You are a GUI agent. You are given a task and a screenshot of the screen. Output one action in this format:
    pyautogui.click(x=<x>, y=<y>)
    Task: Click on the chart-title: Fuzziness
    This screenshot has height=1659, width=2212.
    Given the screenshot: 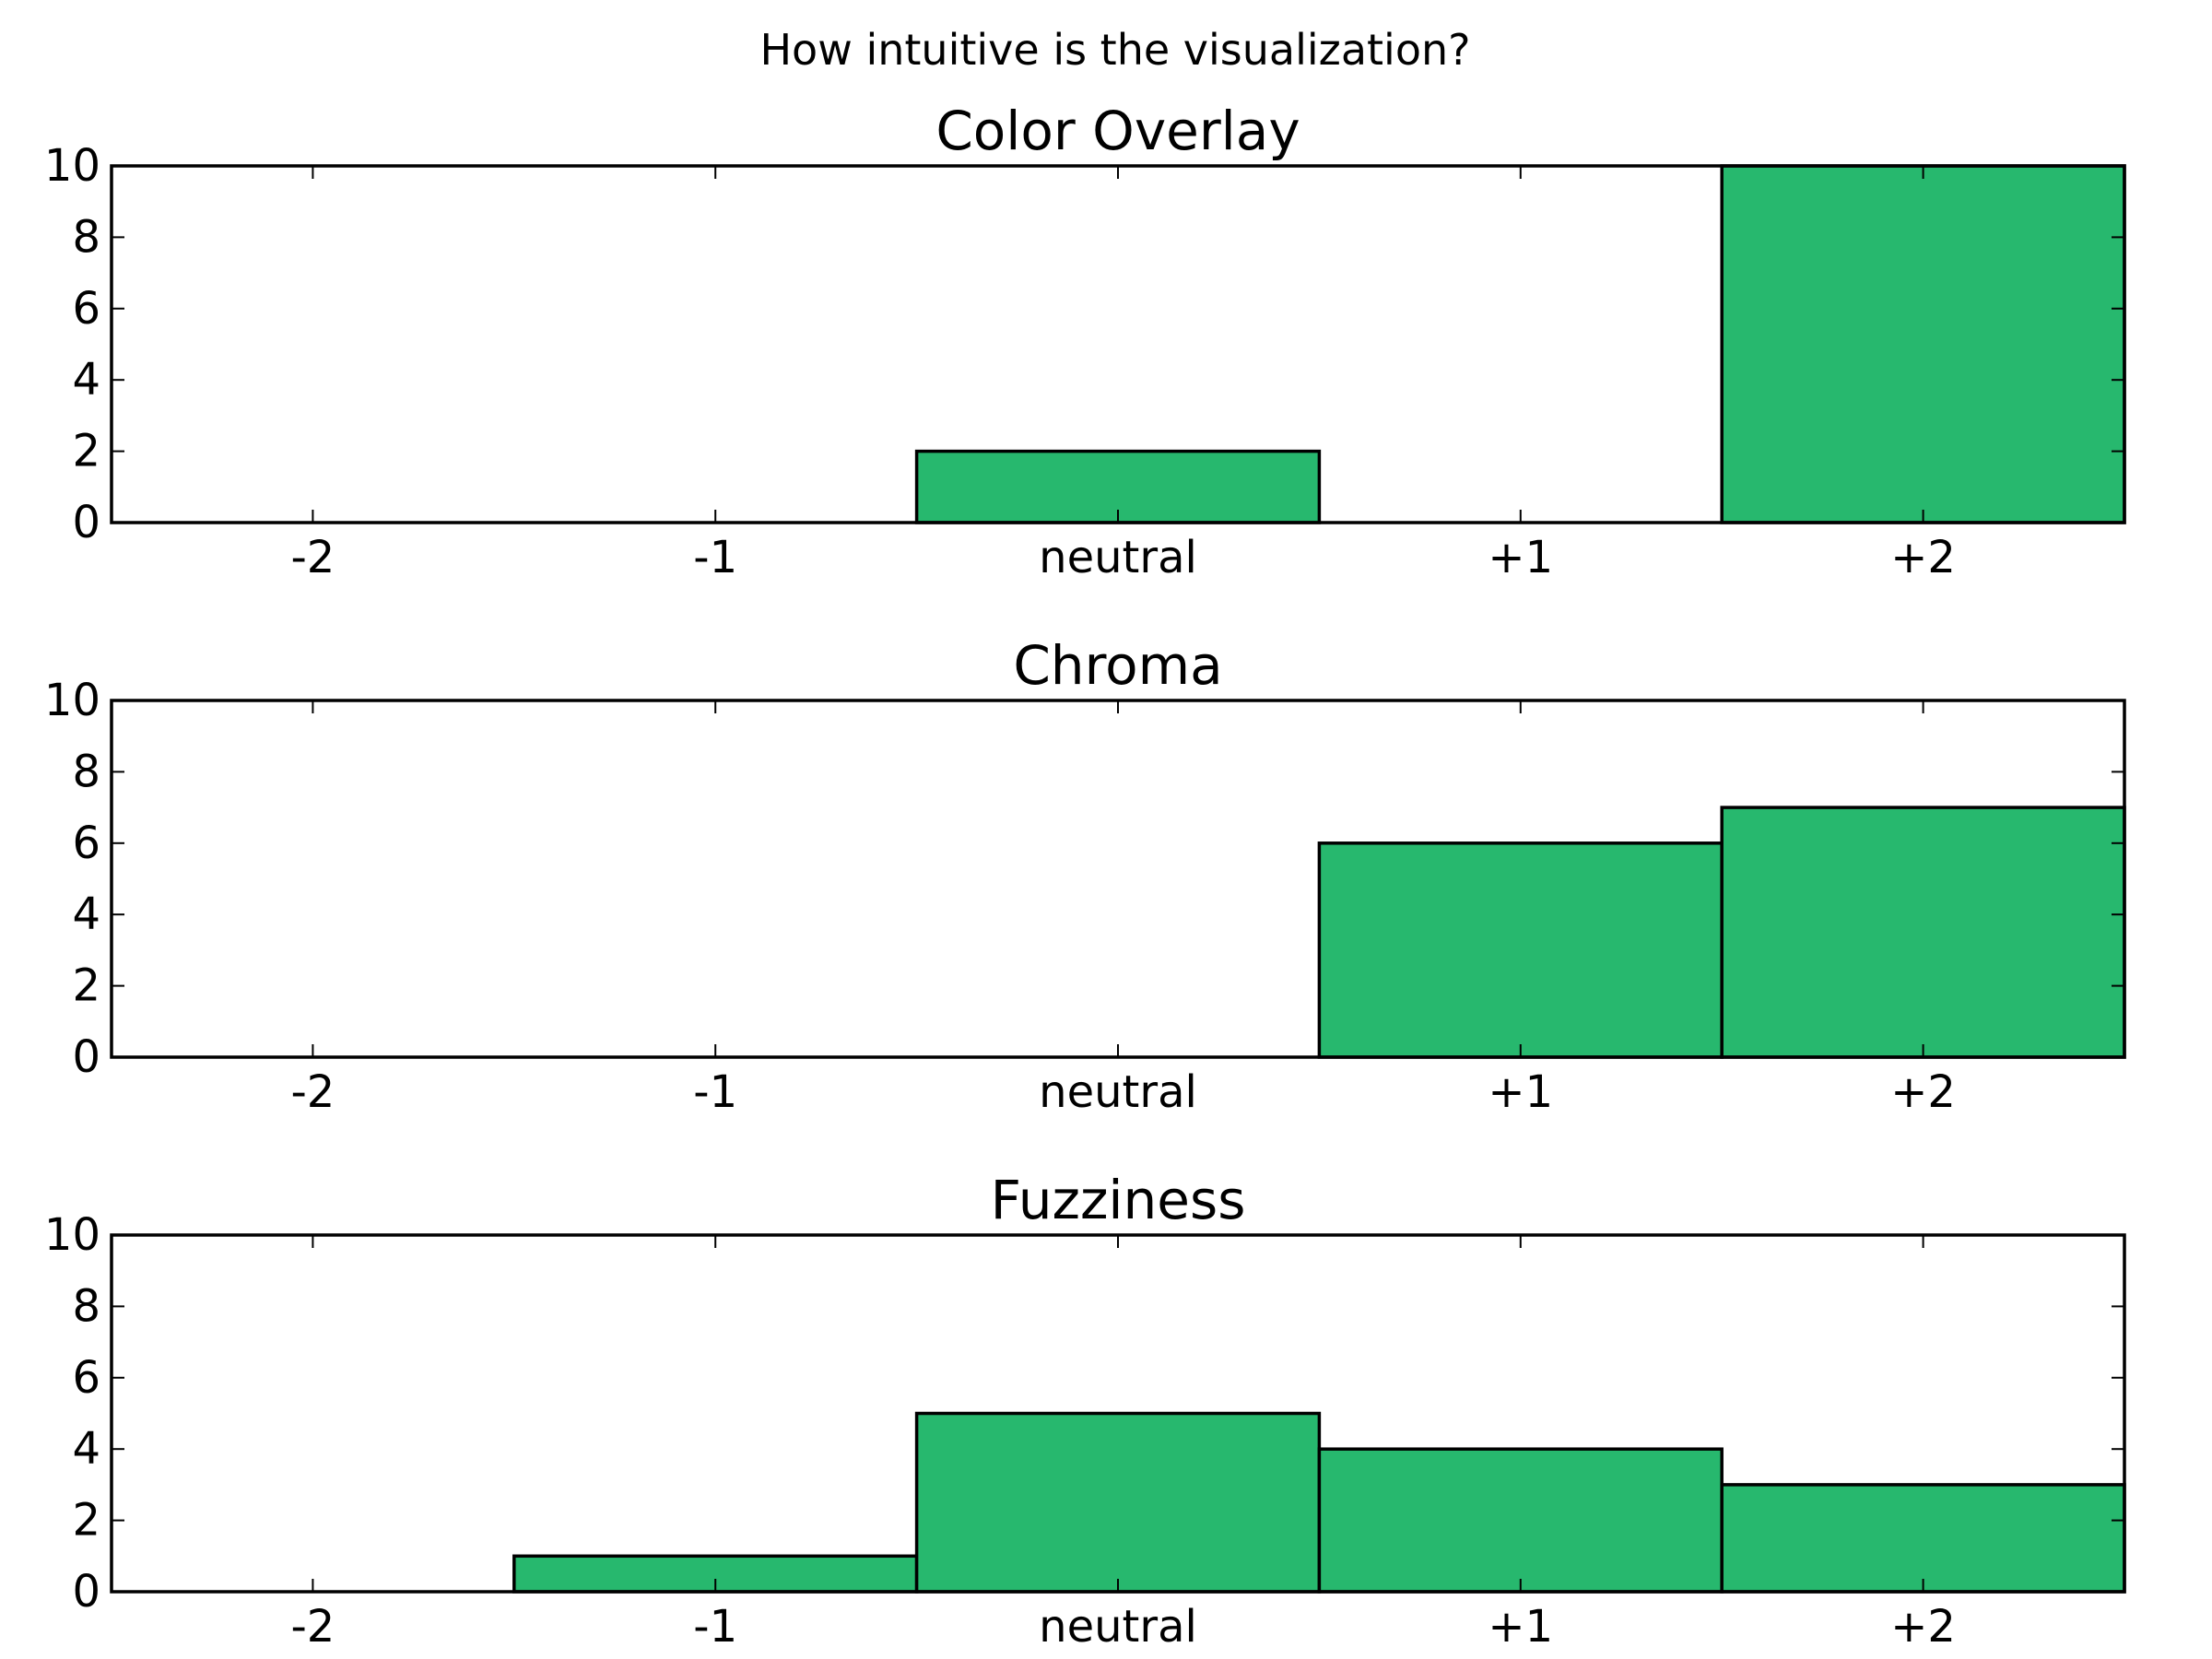 What is the action you would take?
    pyautogui.click(x=1118, y=1200)
    